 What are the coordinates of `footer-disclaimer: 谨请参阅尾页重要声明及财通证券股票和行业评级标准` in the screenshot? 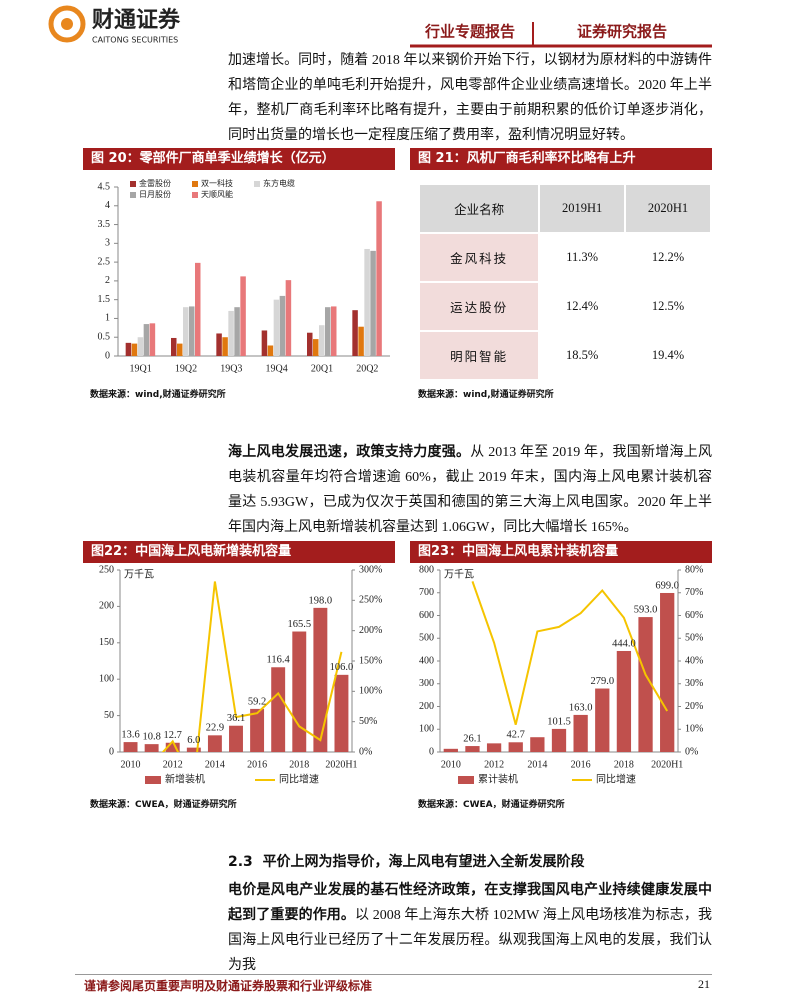 It's located at (228, 986).